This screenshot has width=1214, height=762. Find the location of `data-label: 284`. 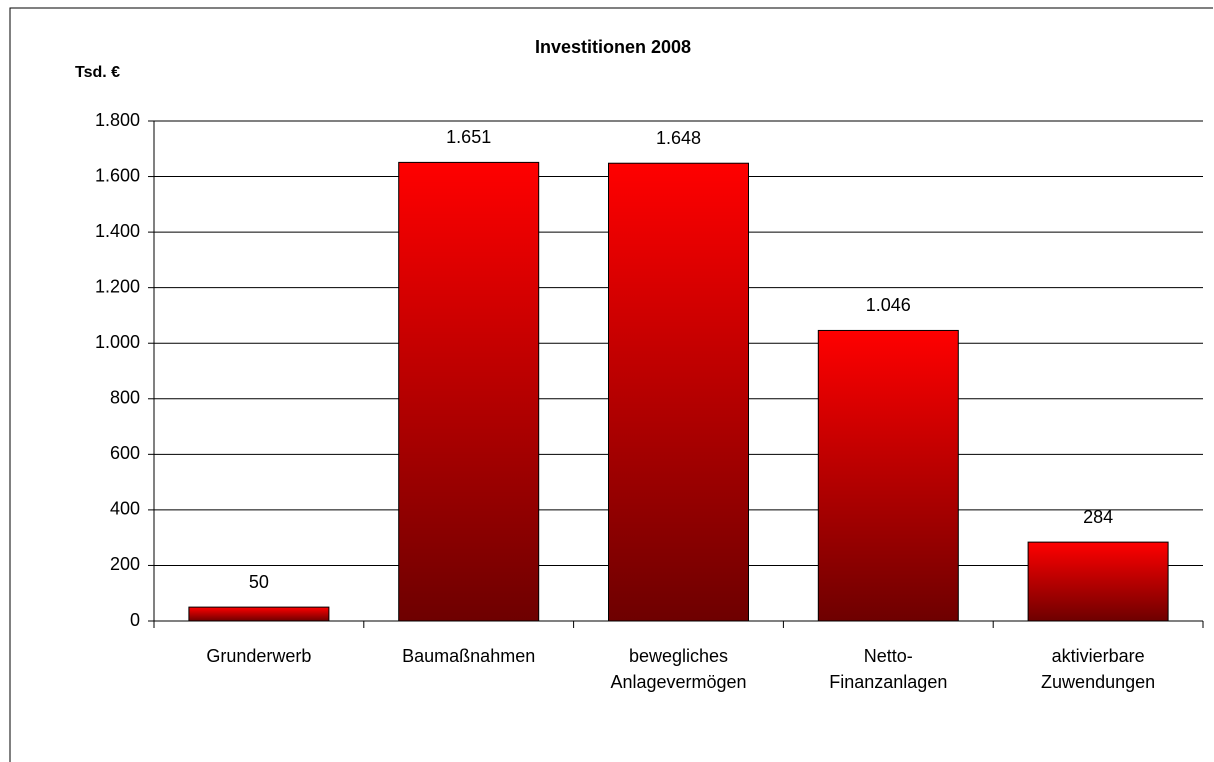

data-label: 284 is located at coordinates (1098, 517).